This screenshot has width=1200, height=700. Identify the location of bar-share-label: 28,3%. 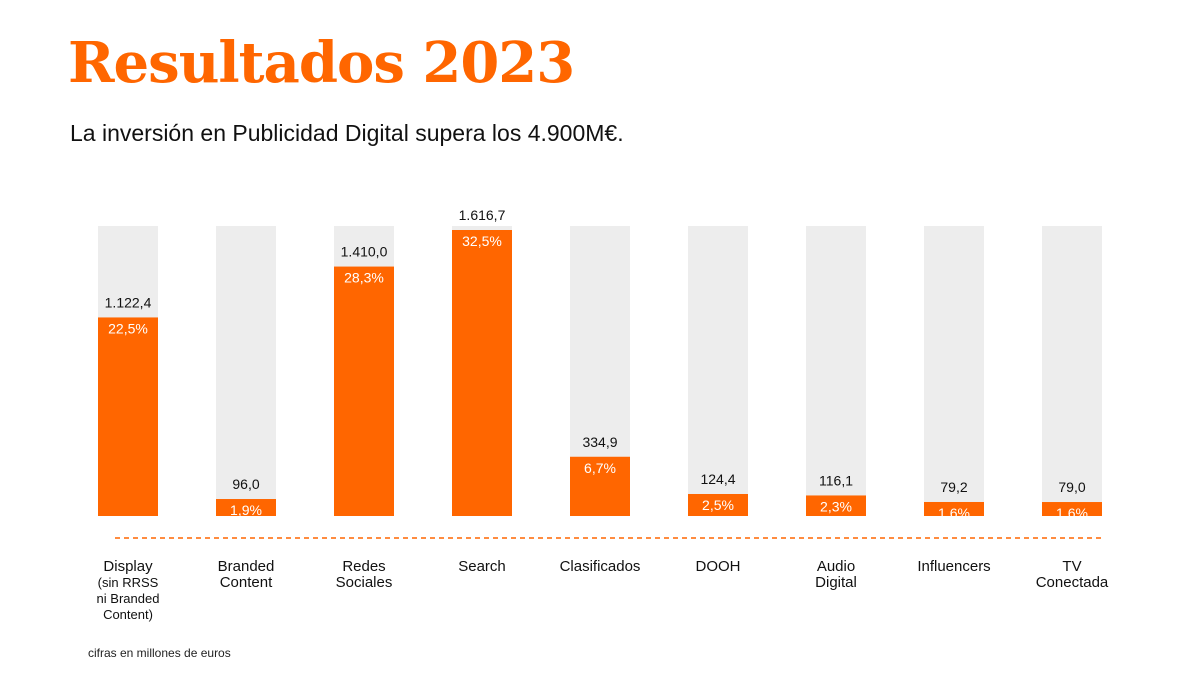
(364, 278).